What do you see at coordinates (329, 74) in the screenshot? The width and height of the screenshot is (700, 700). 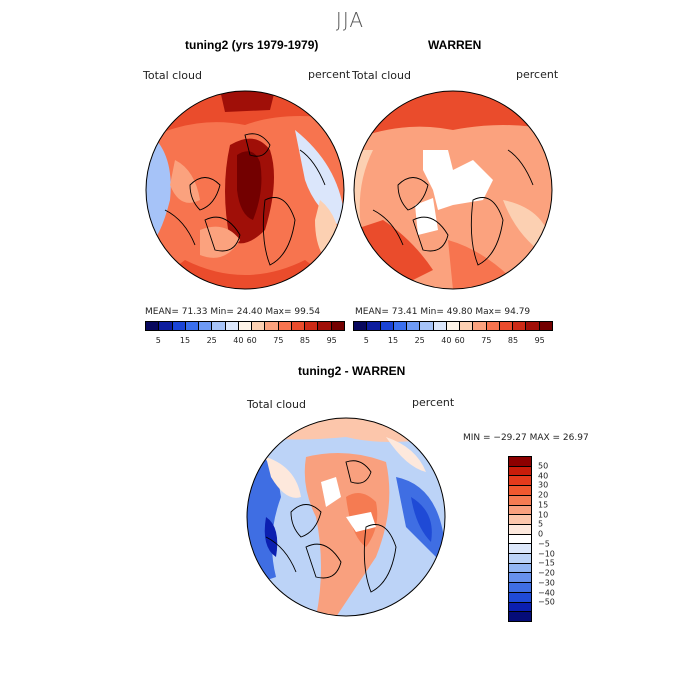 I see `panel1-units-label: percent` at bounding box center [329, 74].